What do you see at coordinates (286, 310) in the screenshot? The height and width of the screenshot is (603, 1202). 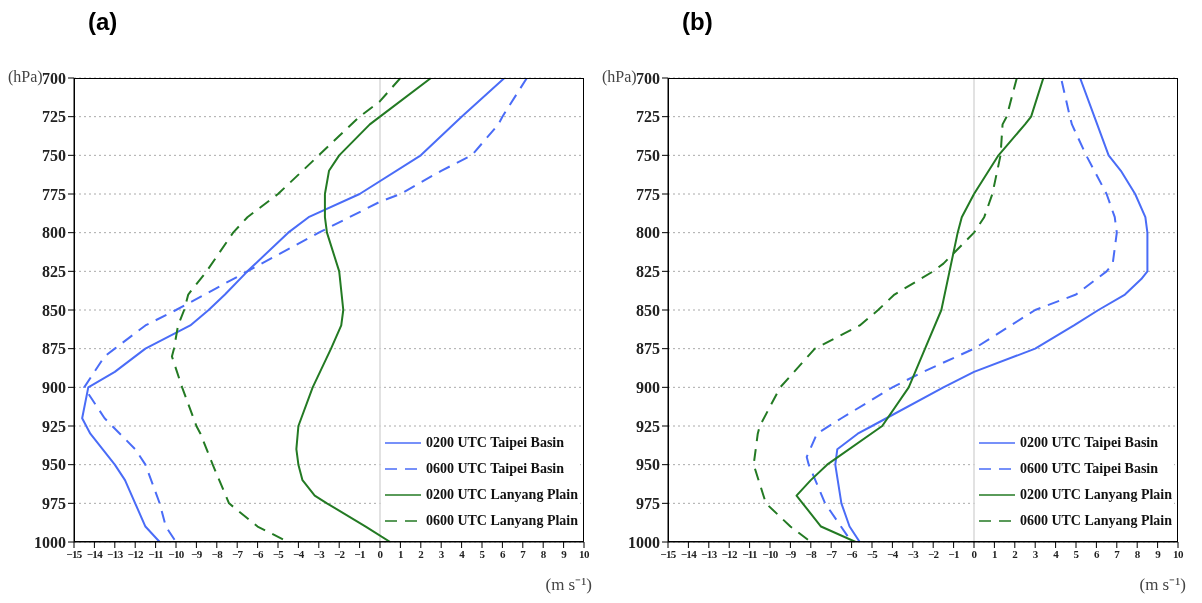 I see `line-series` at bounding box center [286, 310].